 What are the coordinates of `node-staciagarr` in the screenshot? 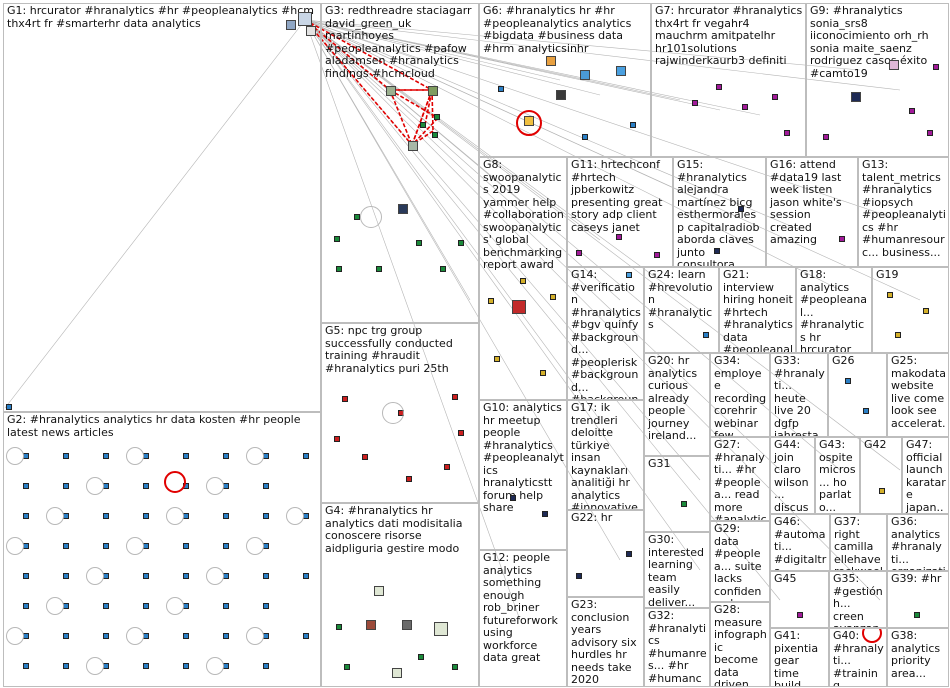 It's located at (391, 91).